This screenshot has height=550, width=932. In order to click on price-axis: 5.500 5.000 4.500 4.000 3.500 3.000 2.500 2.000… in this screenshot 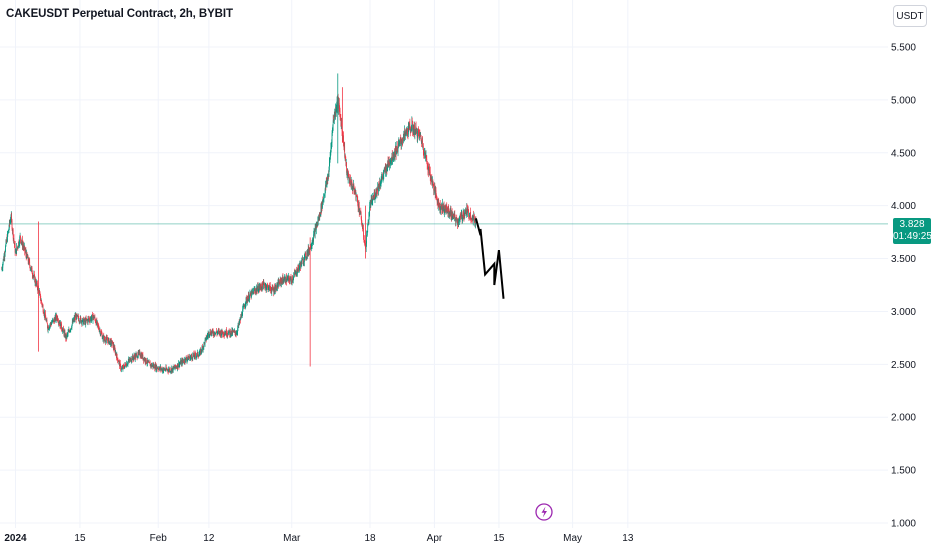, I will do `click(903, 286)`.